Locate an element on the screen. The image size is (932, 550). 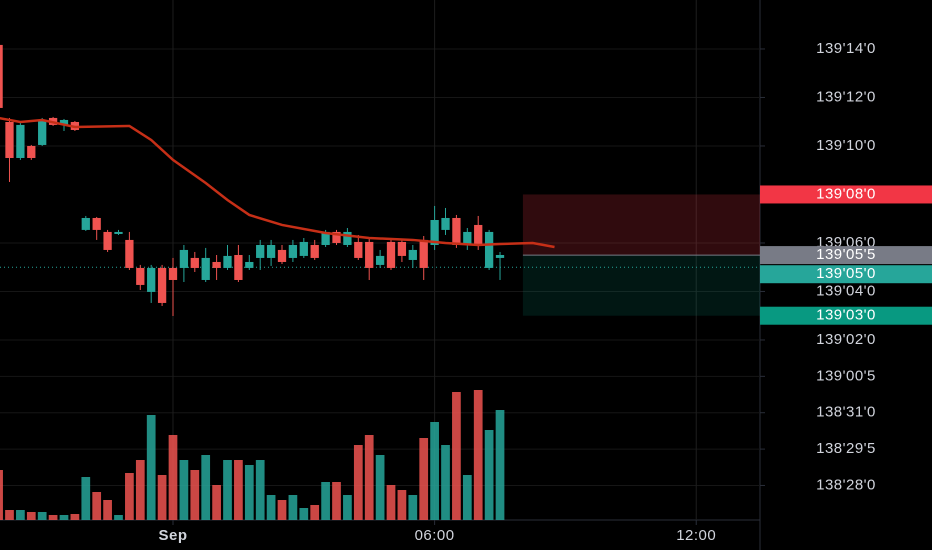
last-price-badge-label: 139'05'0 is located at coordinates (846, 273).